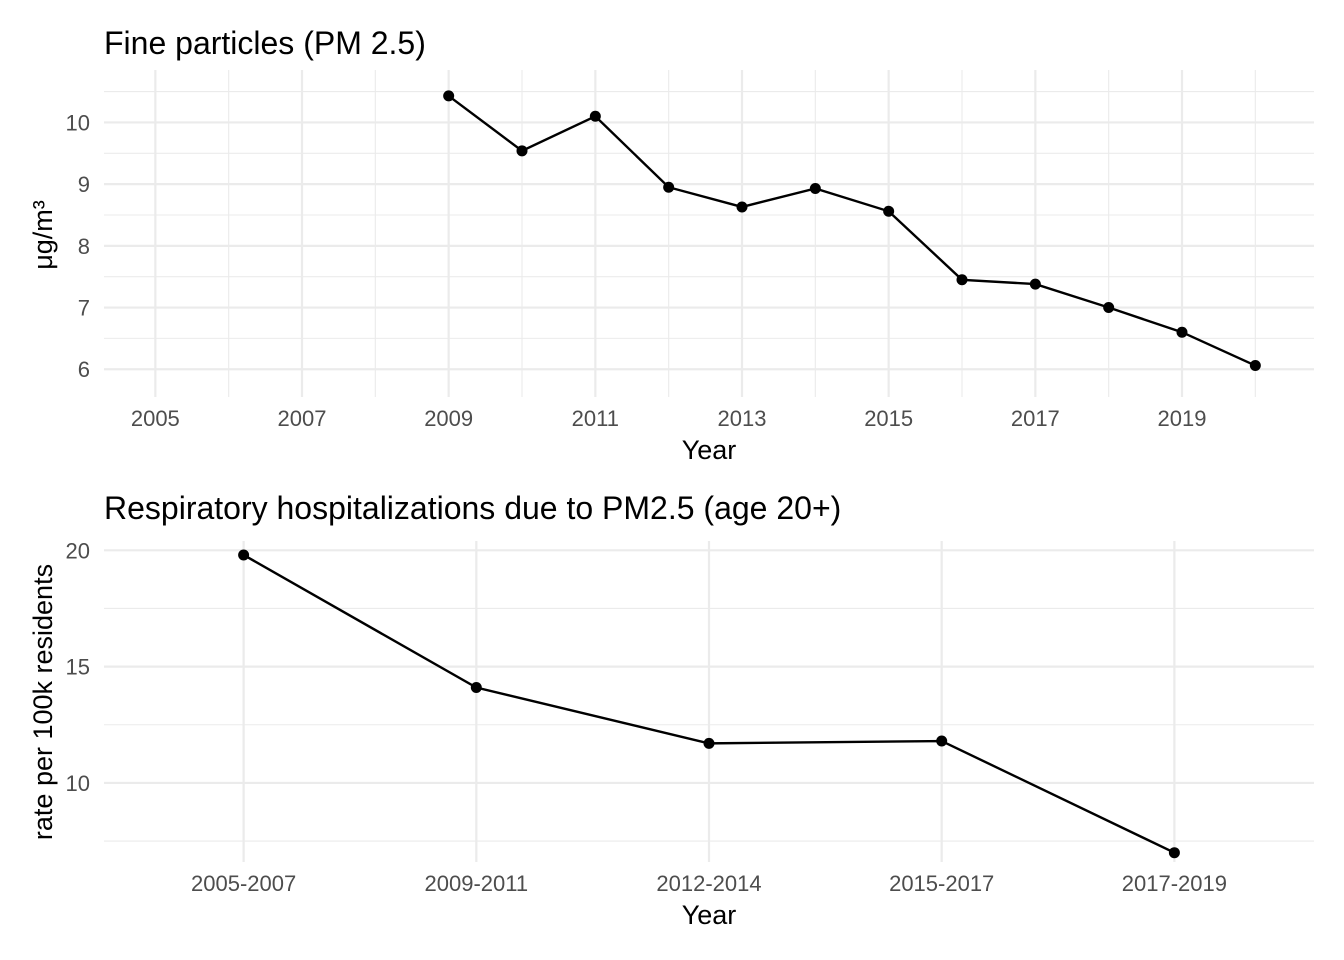  Describe the element at coordinates (84, 184) in the screenshot. I see `y-tick-label: 9` at that location.